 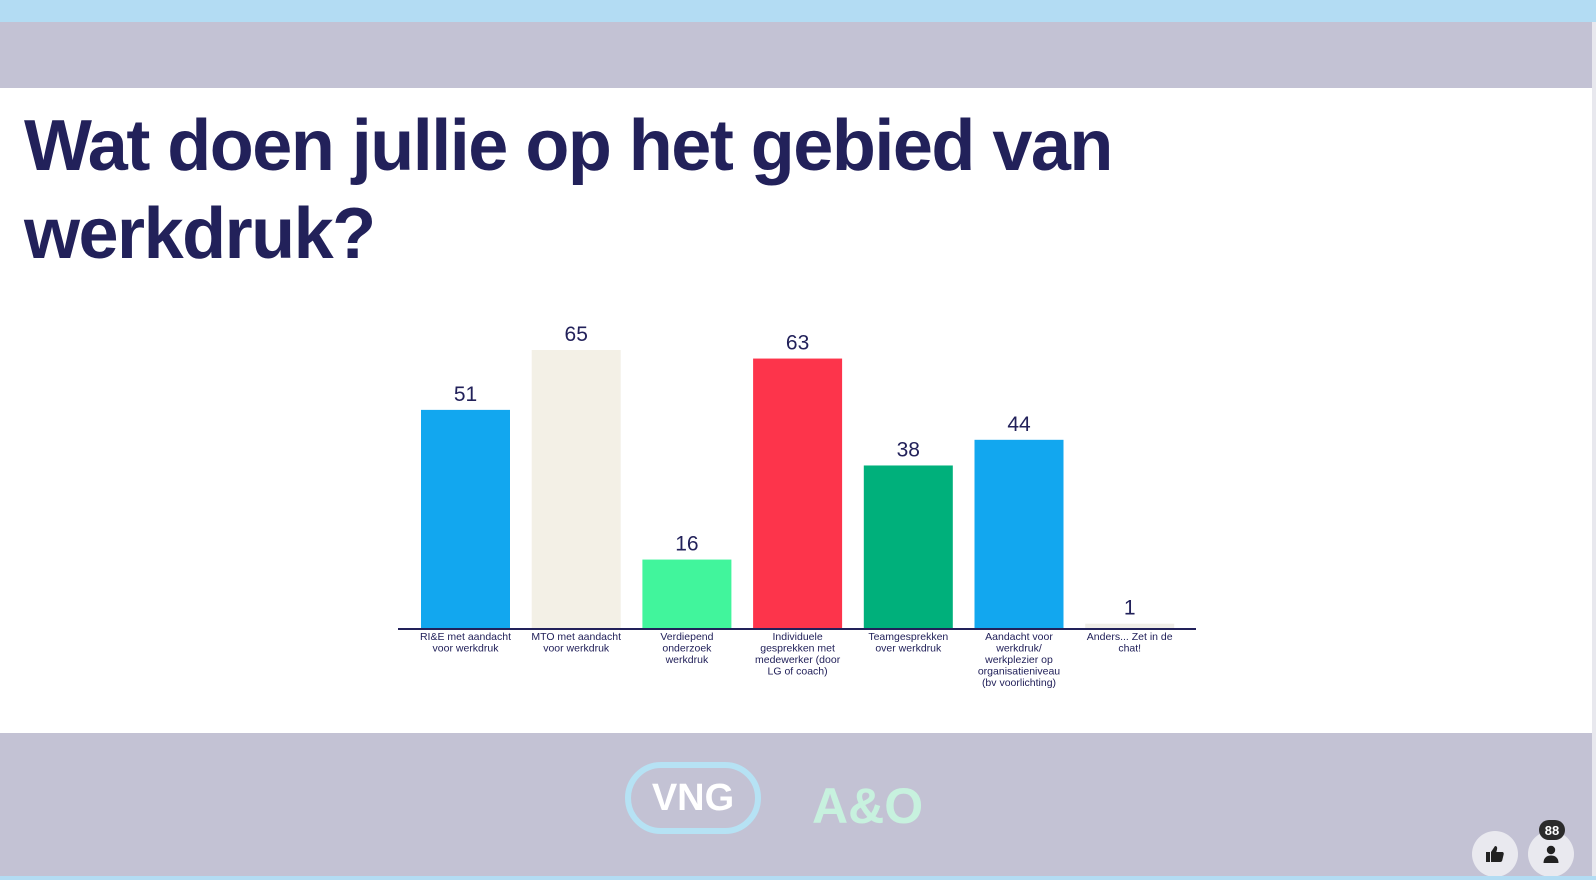 What do you see at coordinates (1594, 449) in the screenshot?
I see `right-edge` at bounding box center [1594, 449].